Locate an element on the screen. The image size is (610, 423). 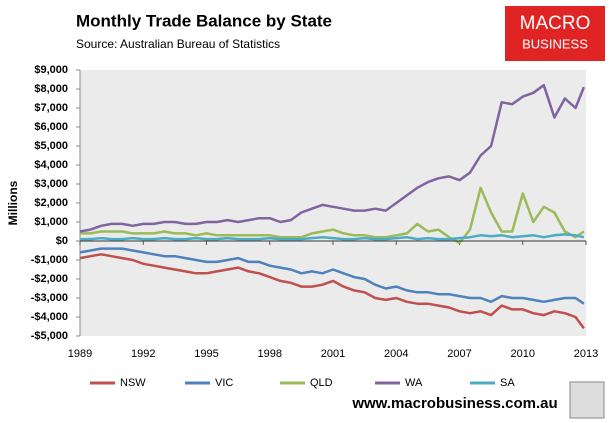
legend-label: WA is located at coordinates (414, 383).